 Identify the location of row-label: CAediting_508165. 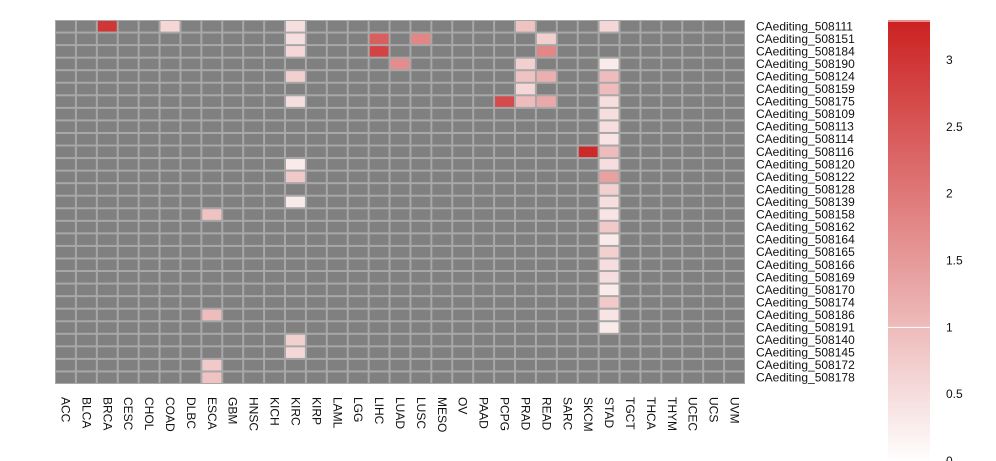
(805, 252).